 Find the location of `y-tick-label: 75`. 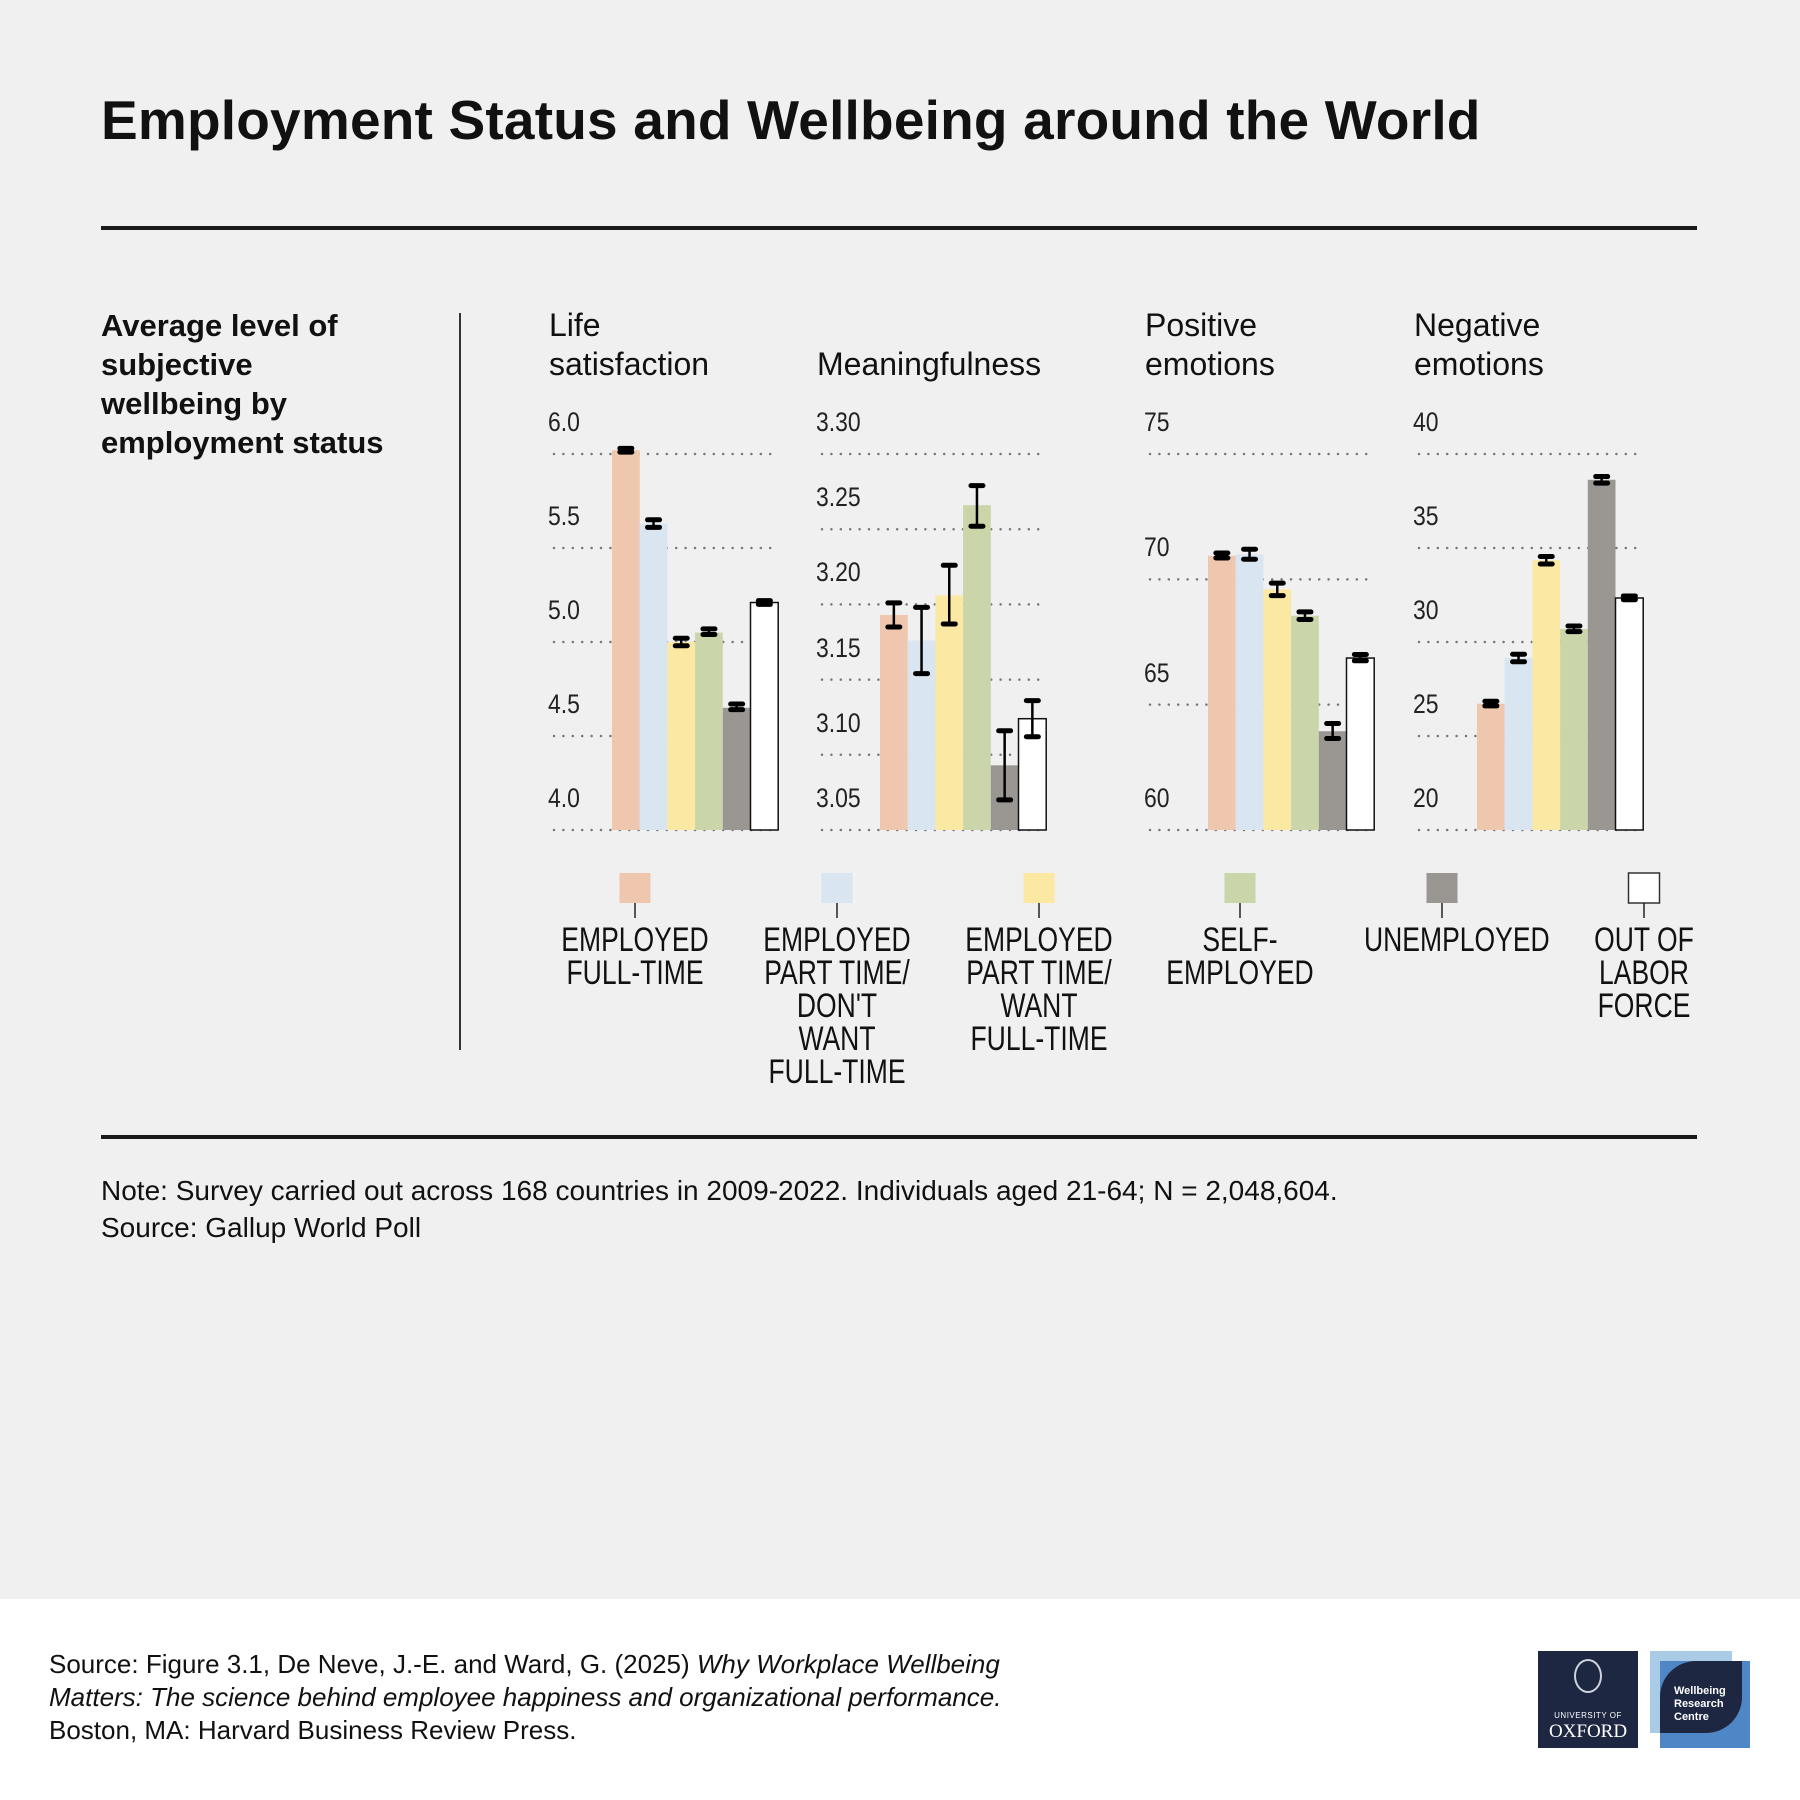

y-tick-label: 75 is located at coordinates (1157, 422).